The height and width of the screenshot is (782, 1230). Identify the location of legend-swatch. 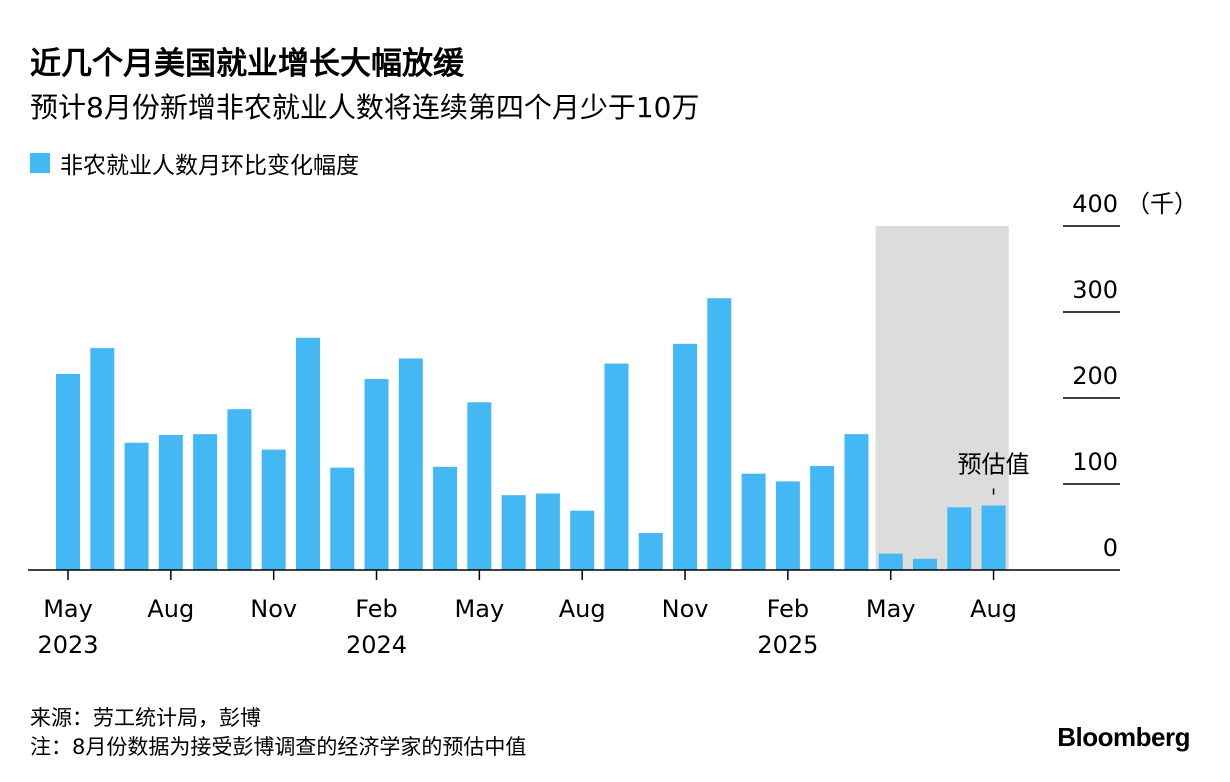
(40, 163).